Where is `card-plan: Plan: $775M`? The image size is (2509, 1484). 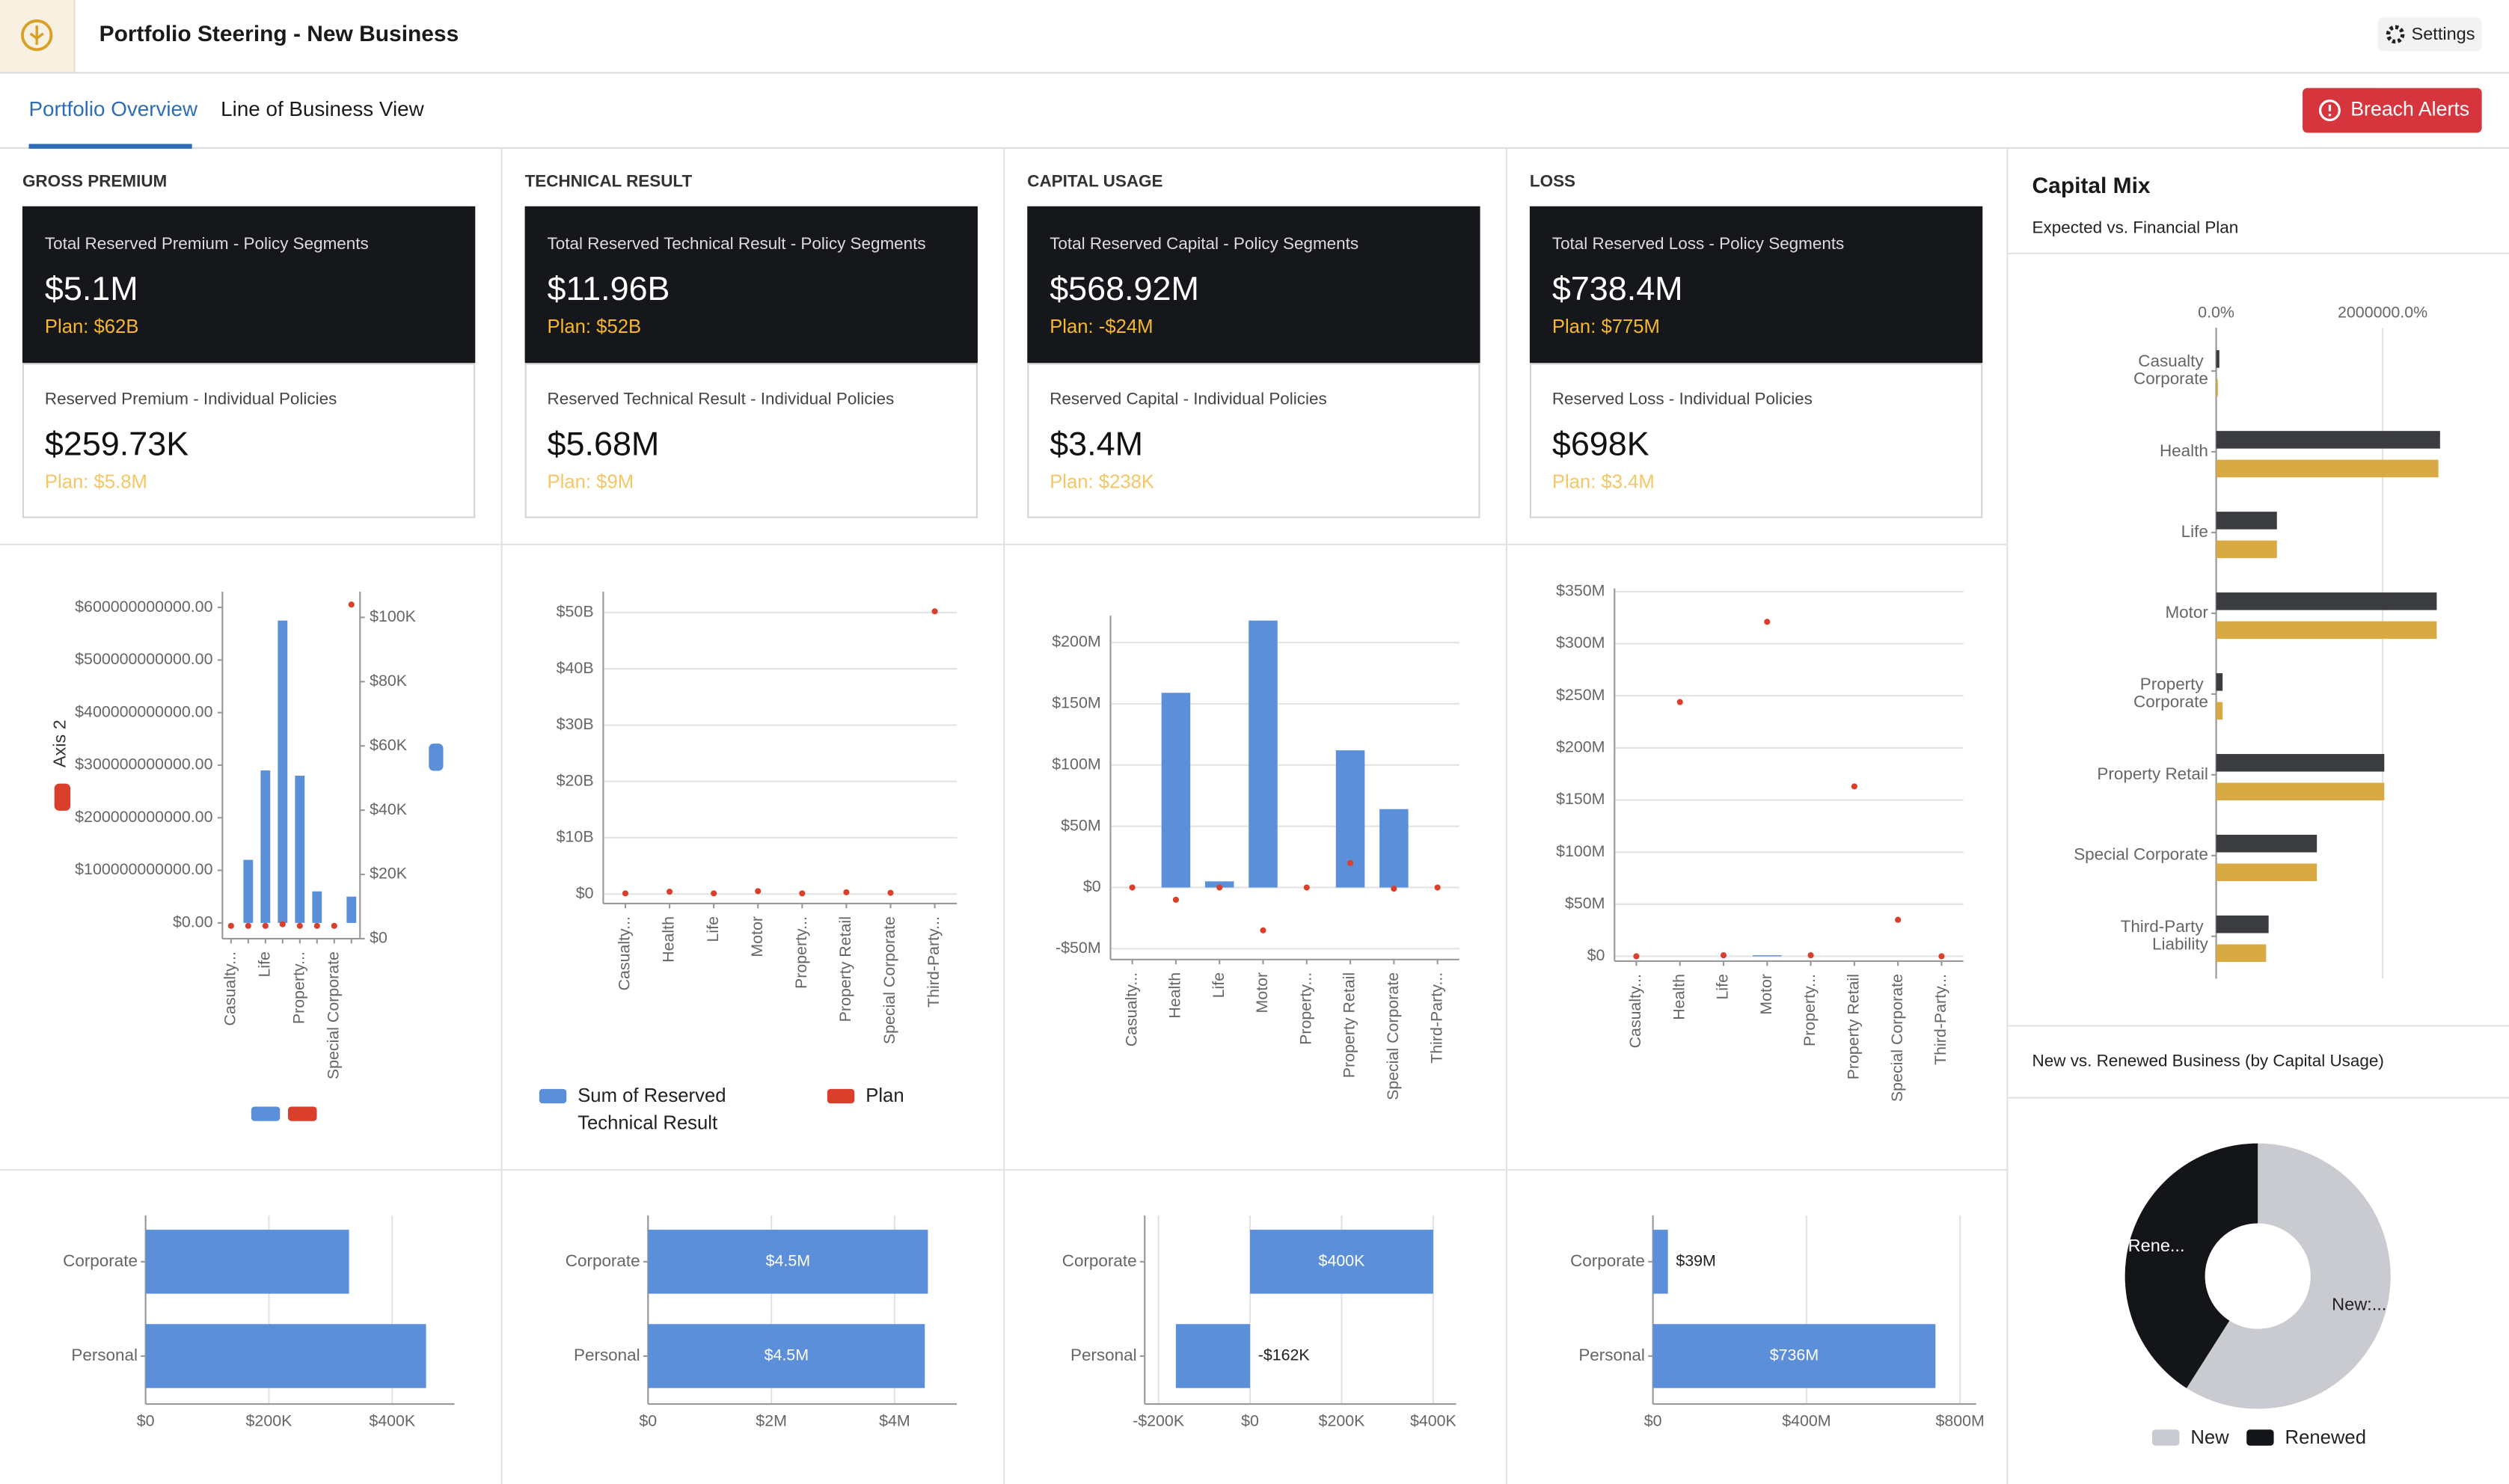
card-plan: Plan: $775M is located at coordinates (1606, 326).